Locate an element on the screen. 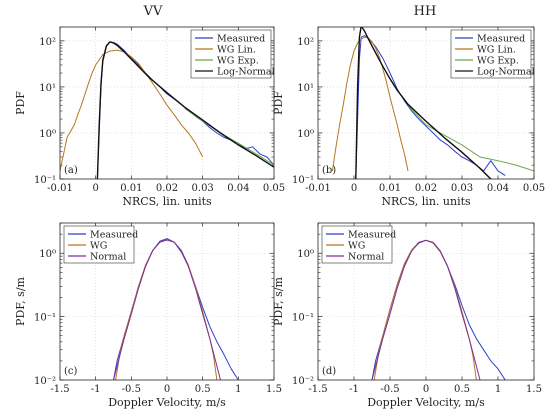 Image resolution: width=550 pixels, height=415 pixels. panel-label: (d) is located at coordinates (329, 371).